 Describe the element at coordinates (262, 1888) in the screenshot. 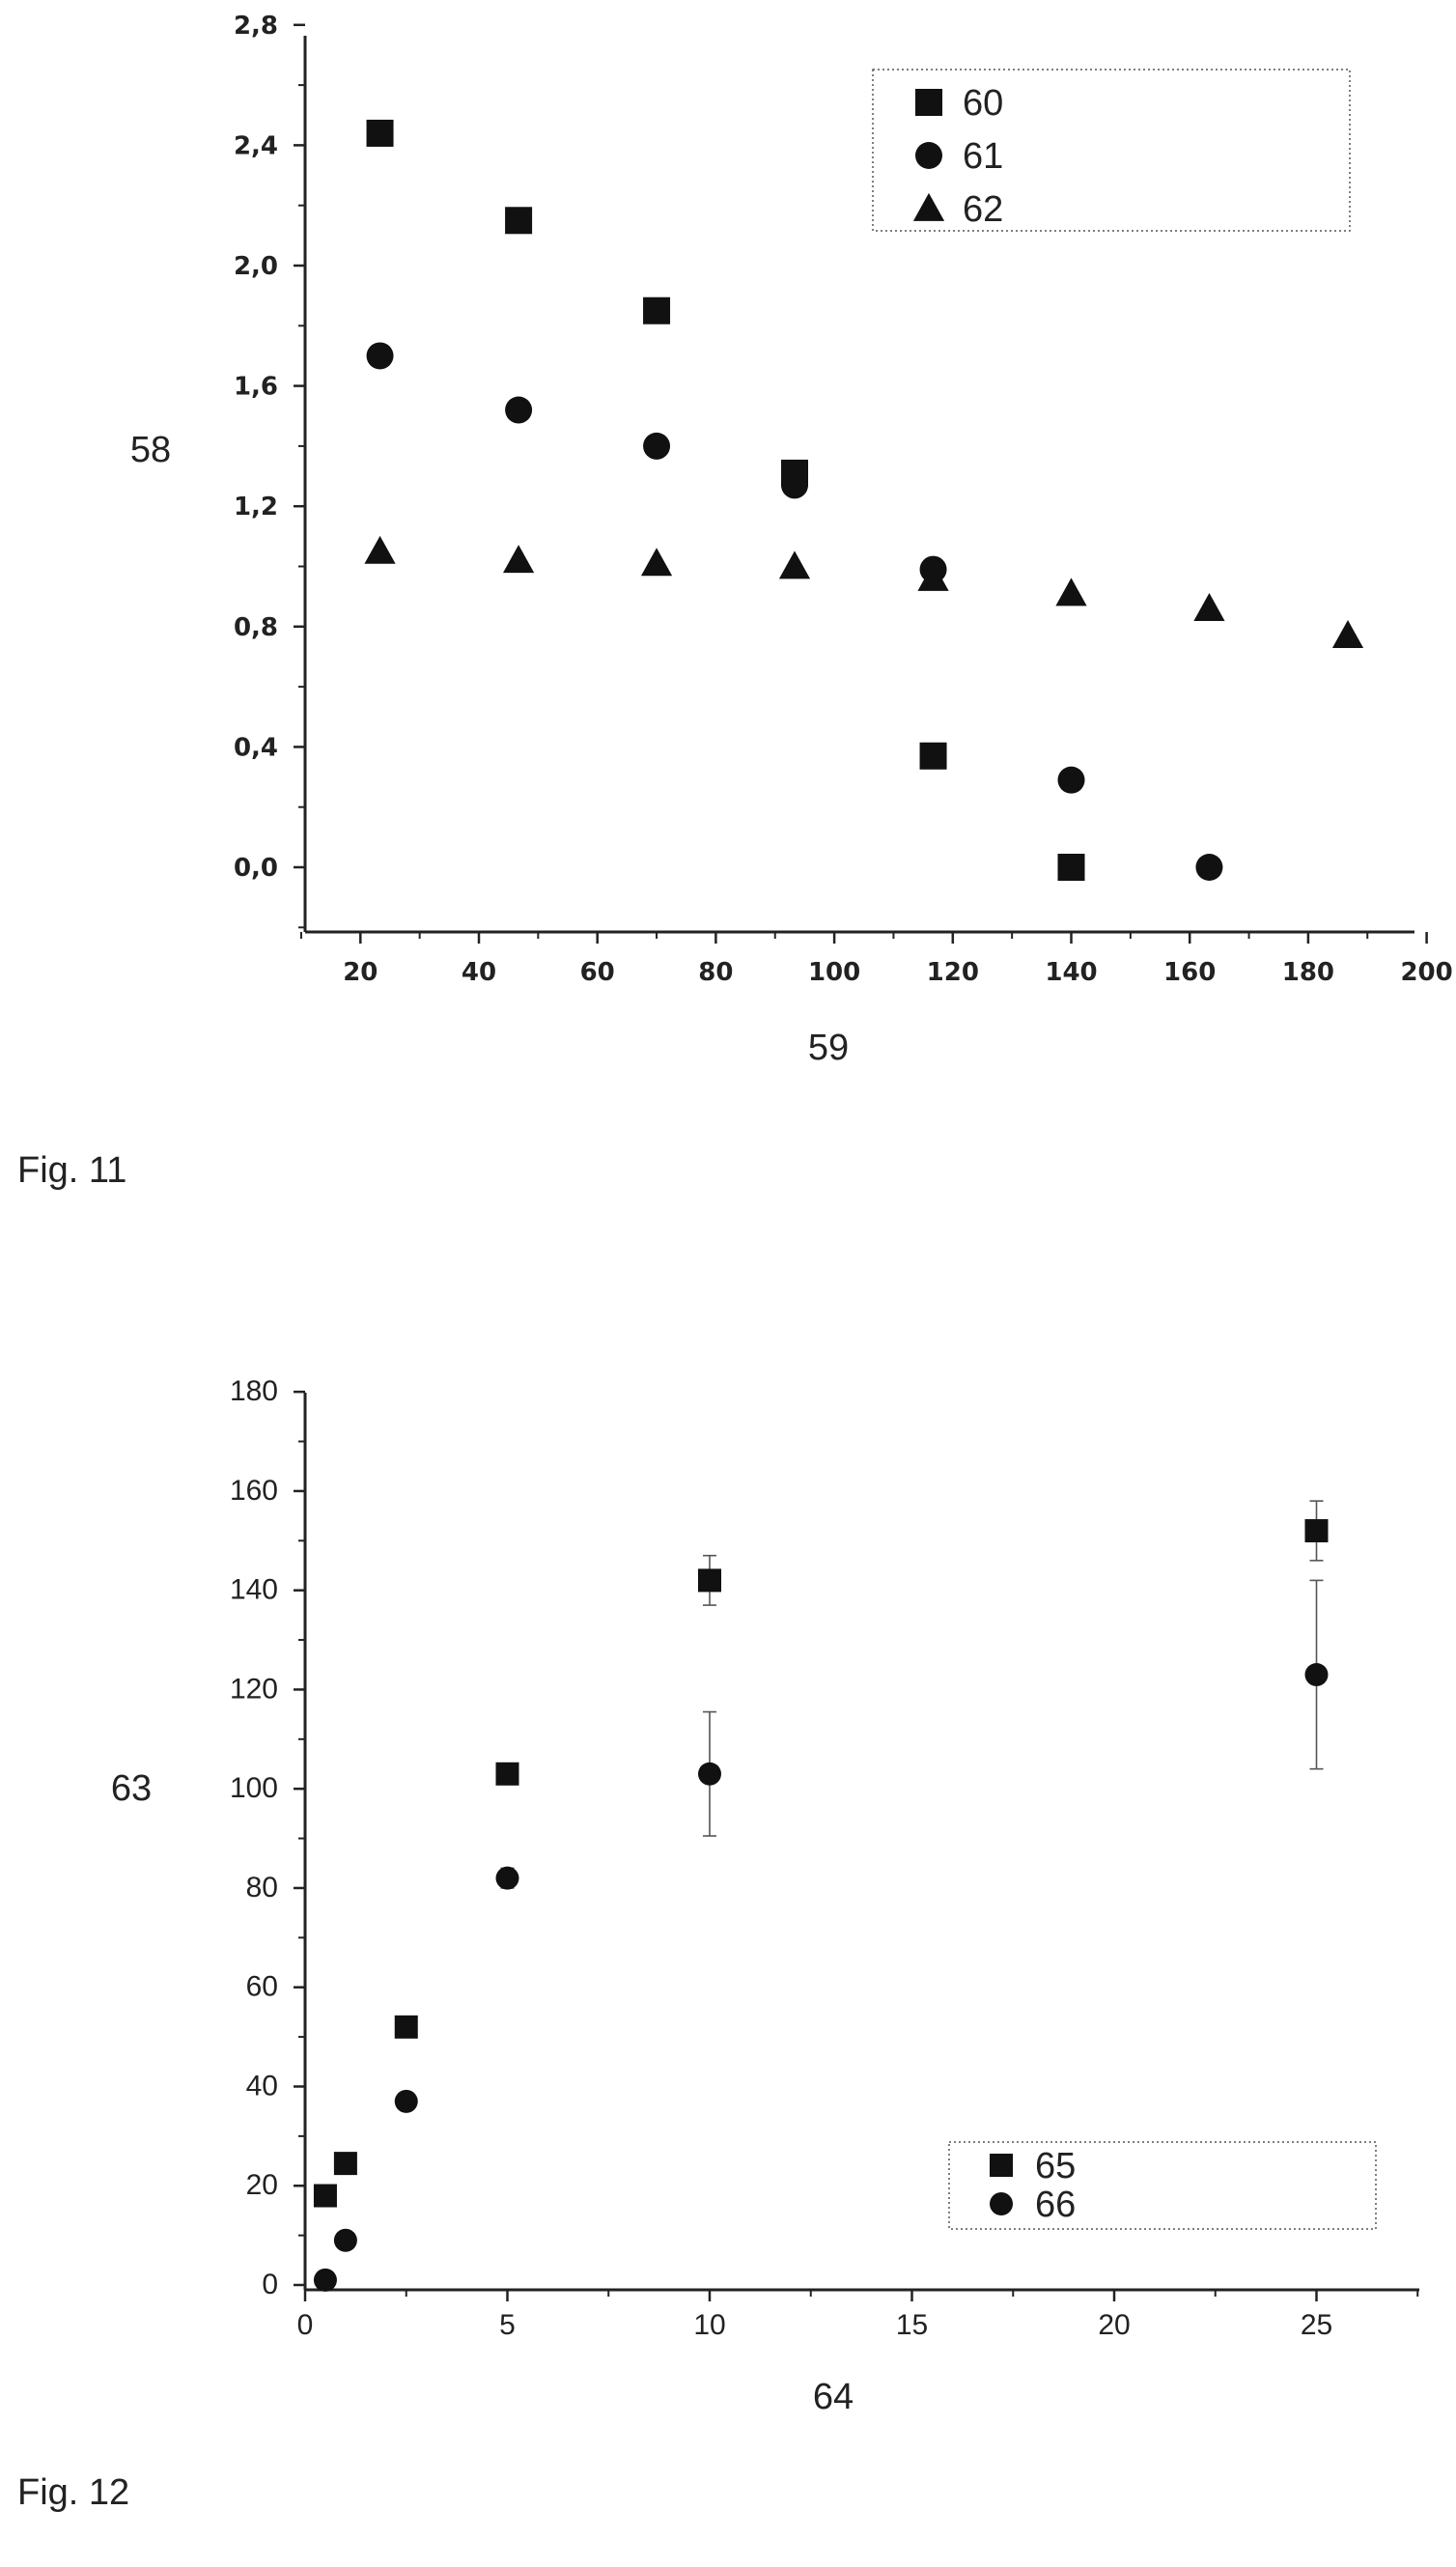

I see `y-tick-label: 80` at that location.